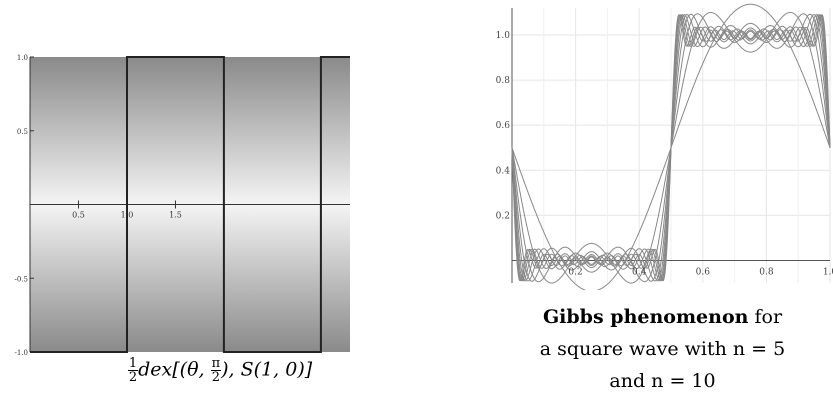  Describe the element at coordinates (22, 353) in the screenshot. I see `y-tick-label: -1.0` at that location.